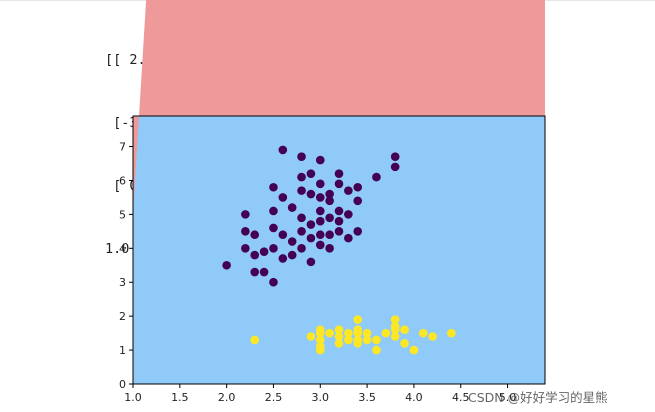 The width and height of the screenshot is (655, 412). What do you see at coordinates (122, 350) in the screenshot?
I see `y-tick-label: 1` at bounding box center [122, 350].